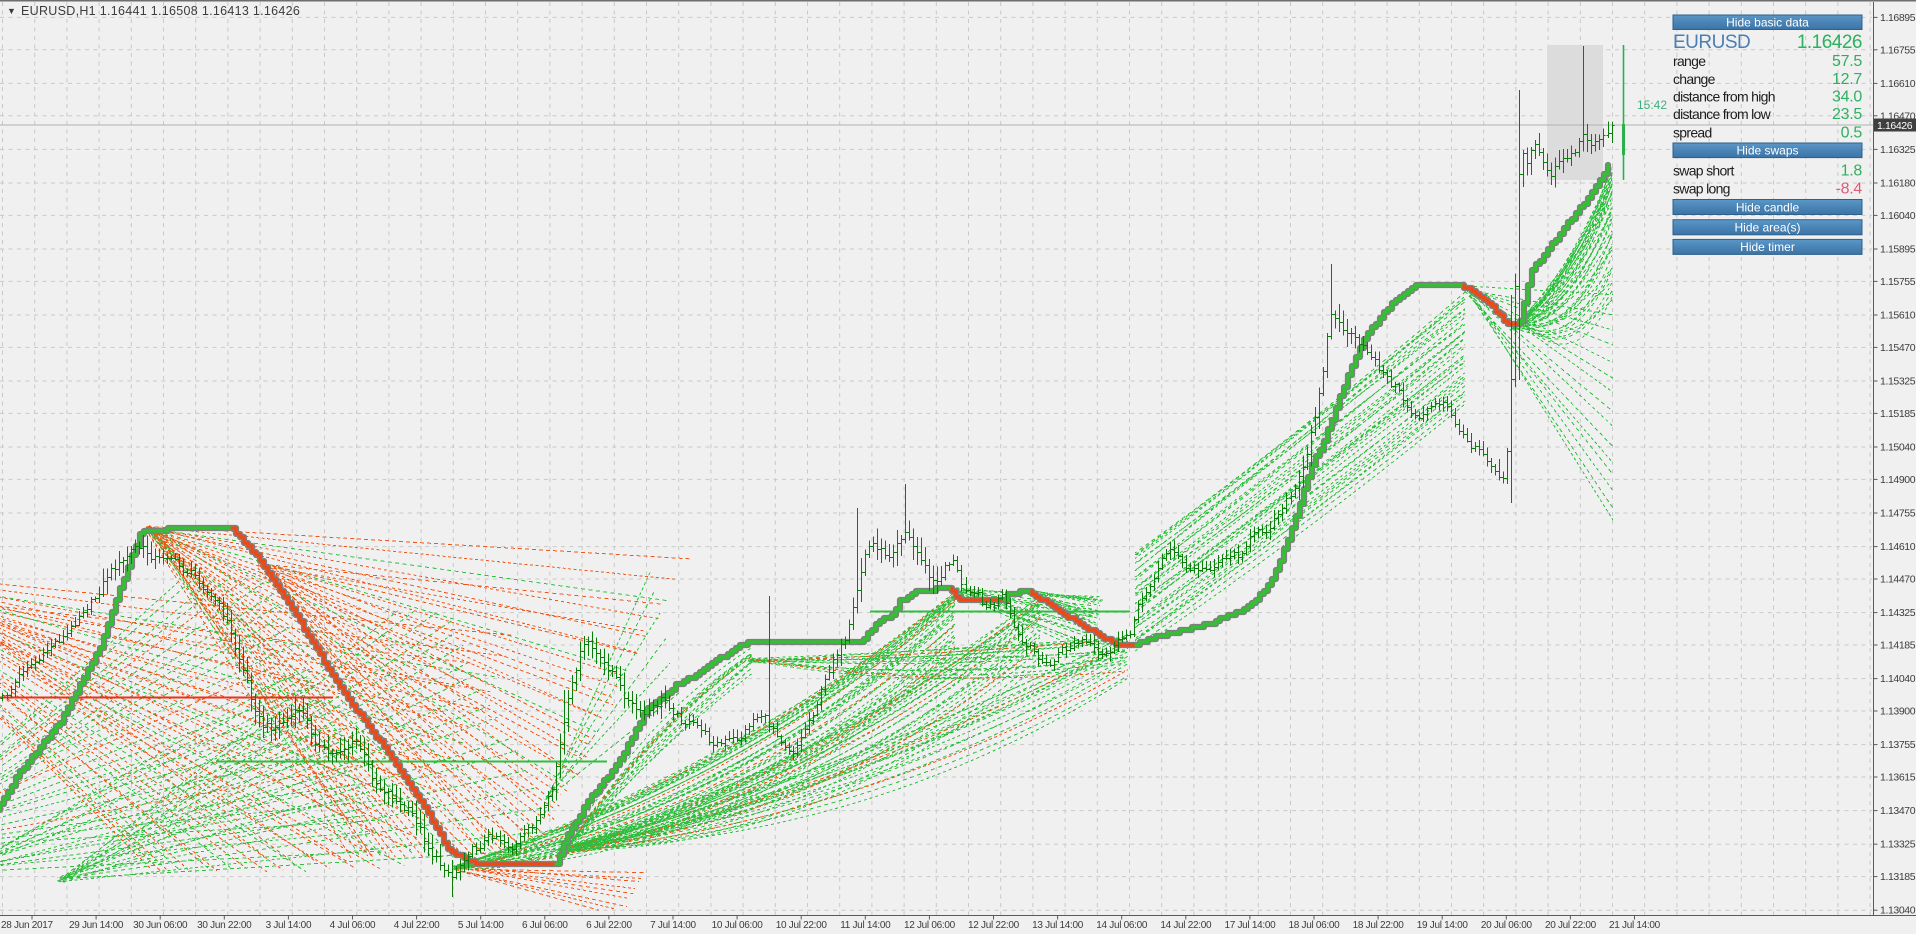 Image resolution: width=1916 pixels, height=934 pixels. I want to click on svg-text: 17 Jul 14:00, so click(1250, 925).